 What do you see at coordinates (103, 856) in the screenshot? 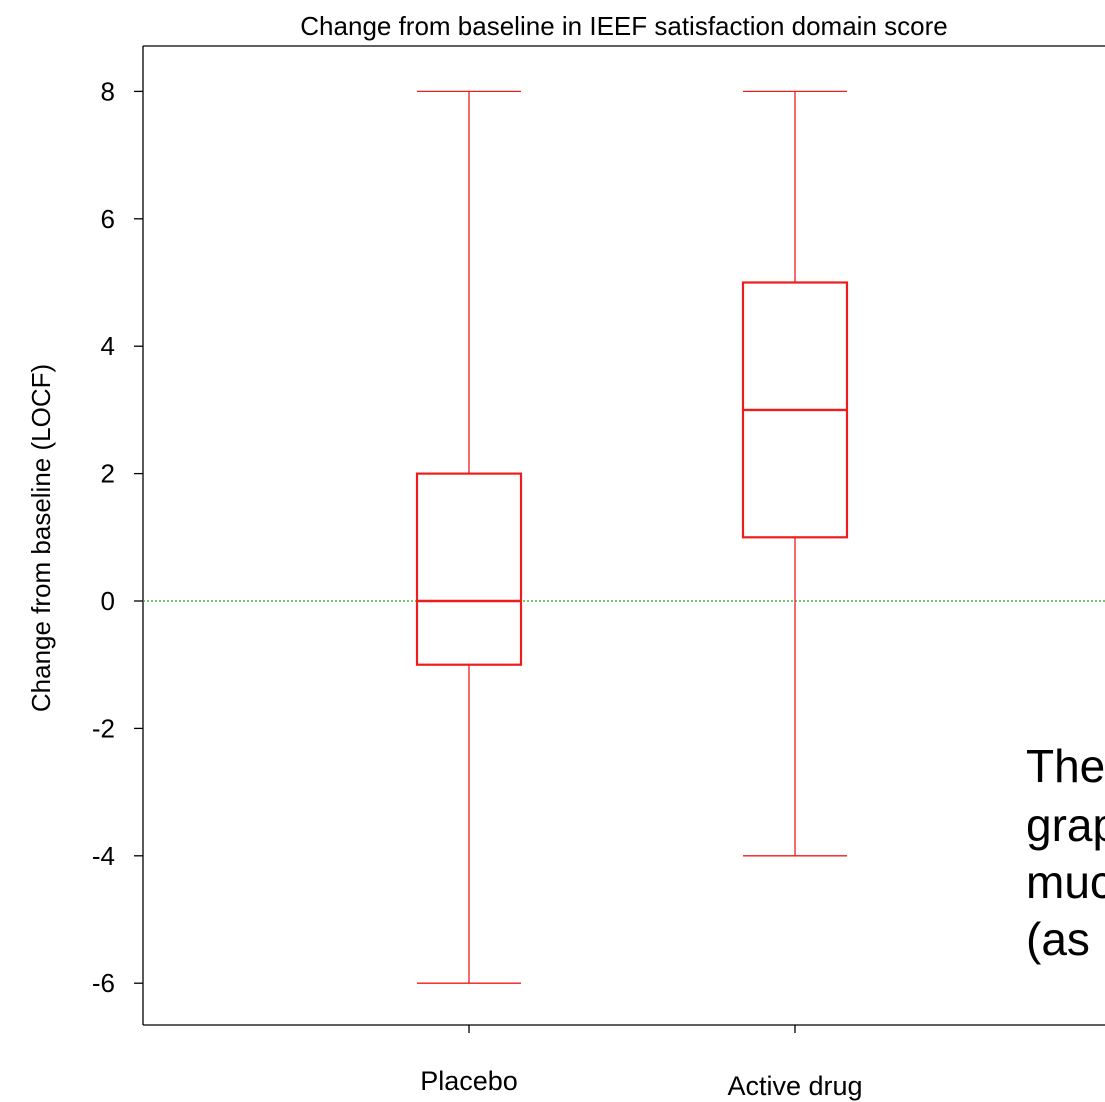
I see `y-tick-label: -4` at bounding box center [103, 856].